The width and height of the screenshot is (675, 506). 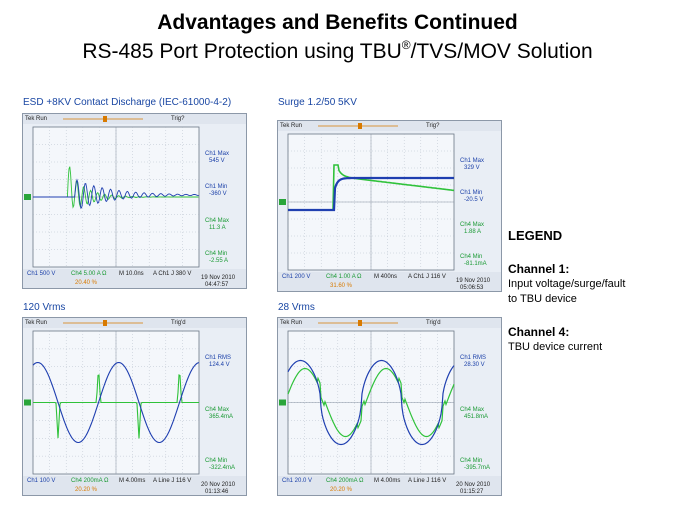 What do you see at coordinates (86, 283) in the screenshot?
I see `trigger-position: 20.40 %` at bounding box center [86, 283].